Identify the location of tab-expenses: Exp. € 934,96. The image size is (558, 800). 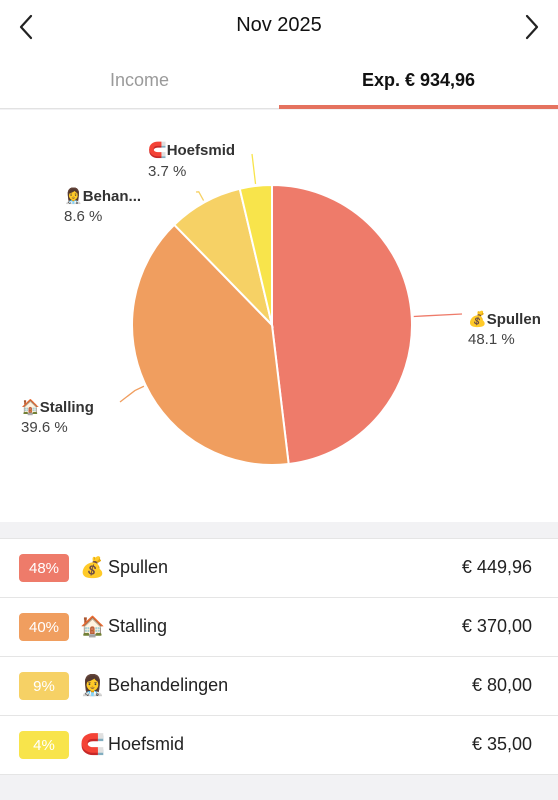
(418, 80).